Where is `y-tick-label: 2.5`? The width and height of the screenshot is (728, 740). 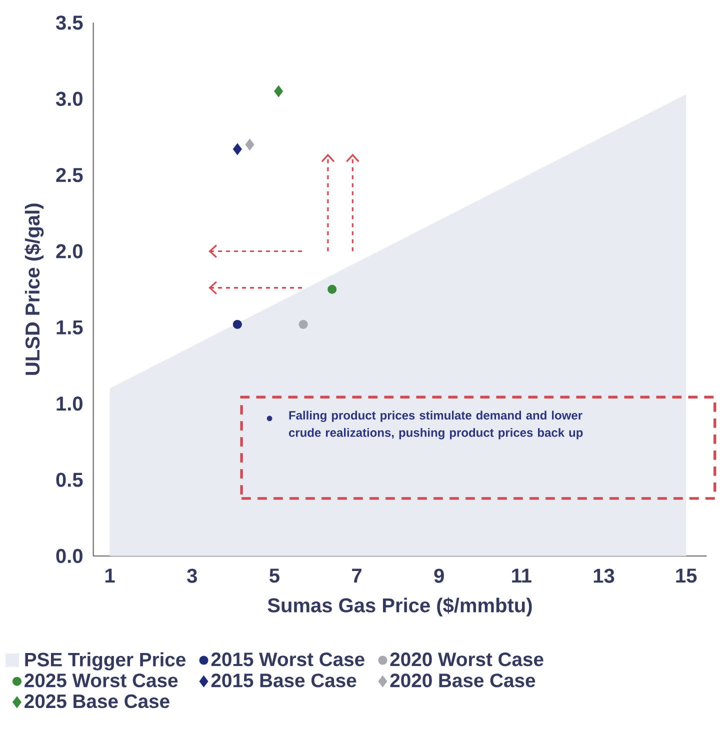
y-tick-label: 2.5 is located at coordinates (69, 175).